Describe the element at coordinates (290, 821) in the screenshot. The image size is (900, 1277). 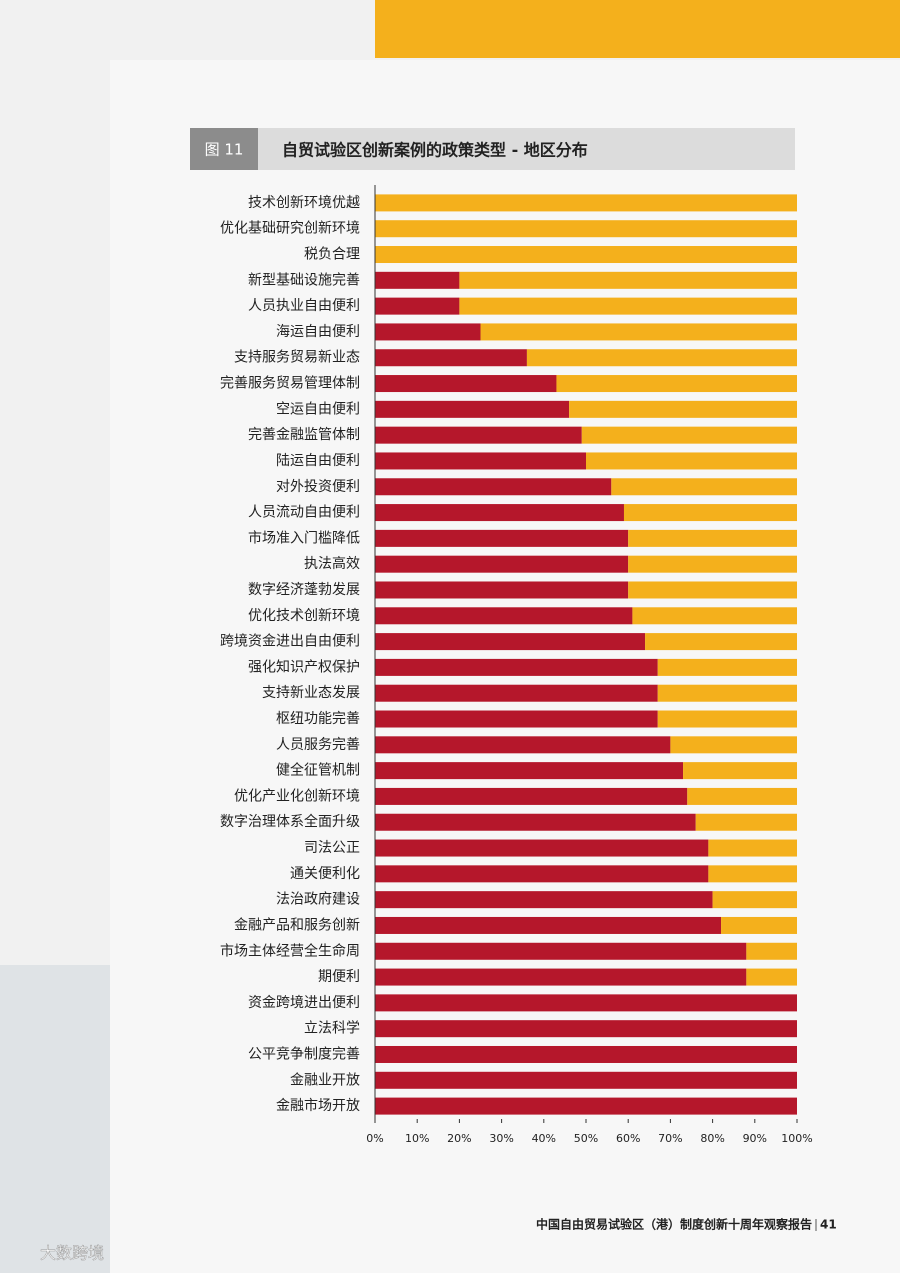
I see `y-tick-label: 数字治理体系全面升级` at that location.